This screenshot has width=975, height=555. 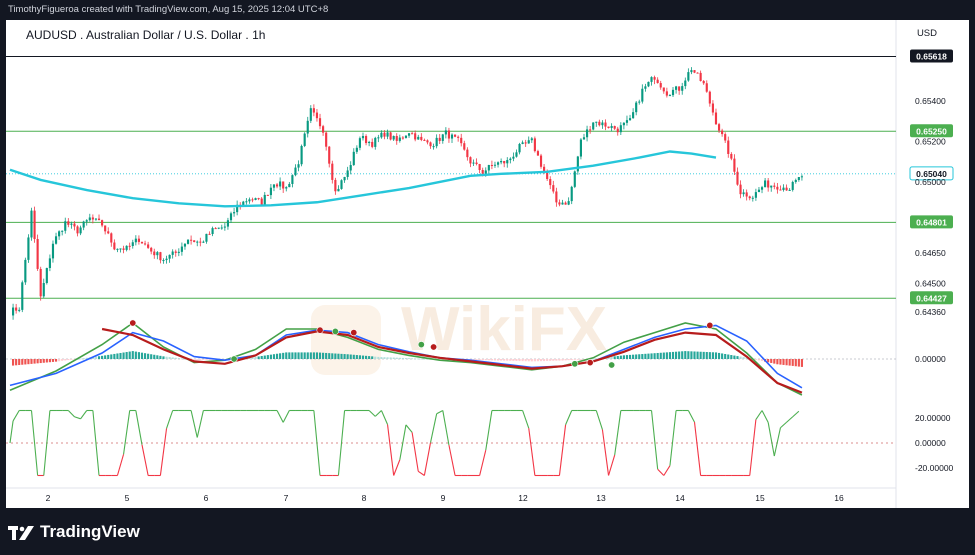 What do you see at coordinates (404, 443) in the screenshot?
I see `oscillator-group` at bounding box center [404, 443].